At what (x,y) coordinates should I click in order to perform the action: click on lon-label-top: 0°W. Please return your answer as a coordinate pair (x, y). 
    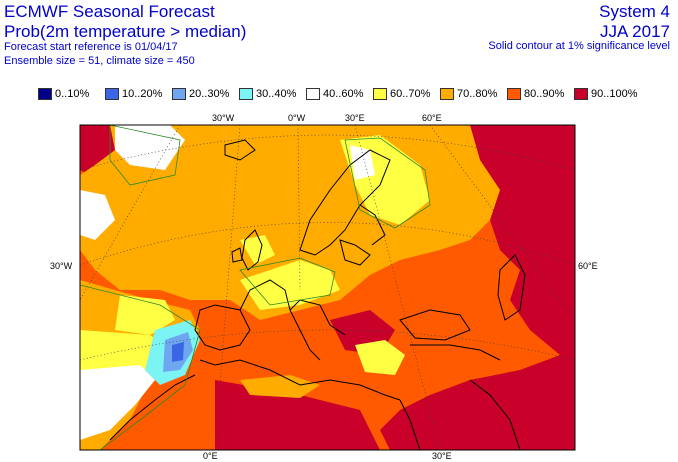
    Looking at the image, I should click on (297, 118).